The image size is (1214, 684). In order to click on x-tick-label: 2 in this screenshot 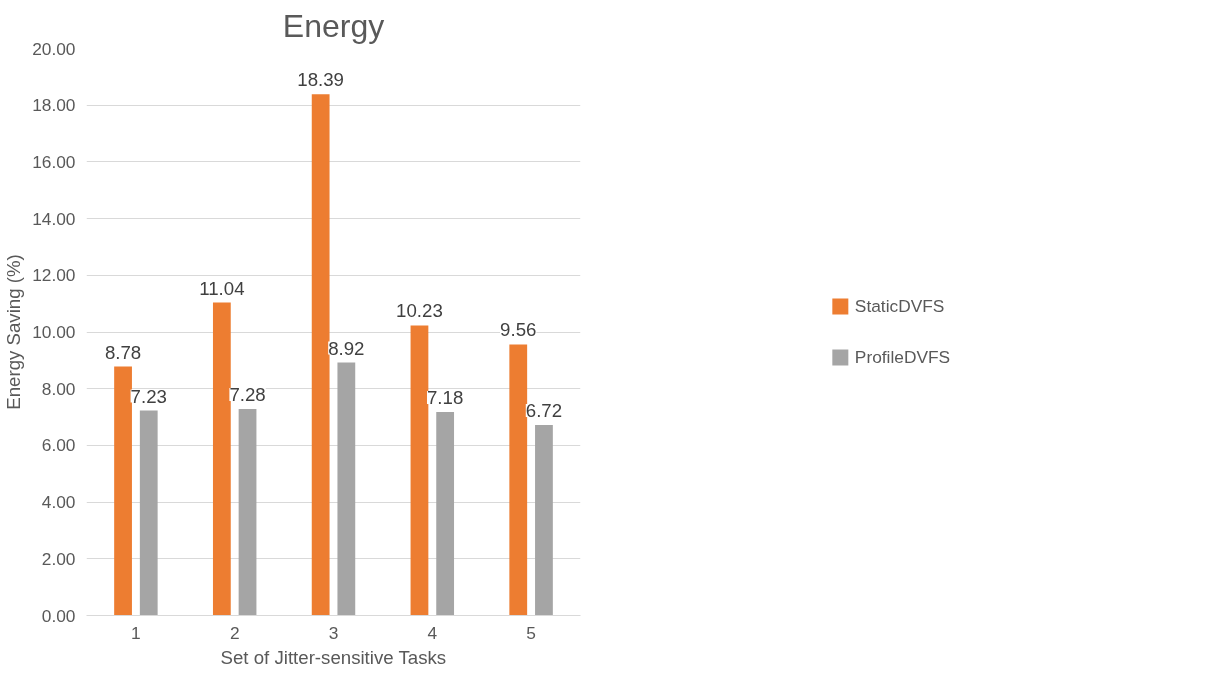, I will do `click(234, 632)`.